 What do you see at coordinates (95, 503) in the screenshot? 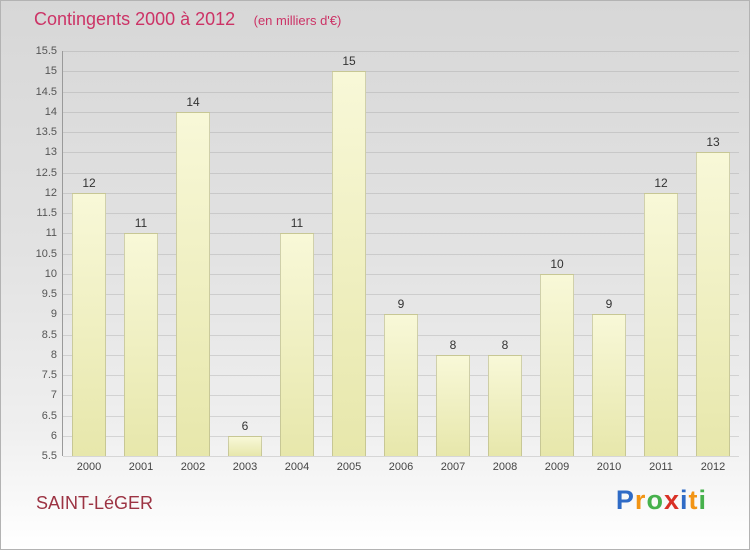
I see `place-name: SAINT-LéGER` at bounding box center [95, 503].